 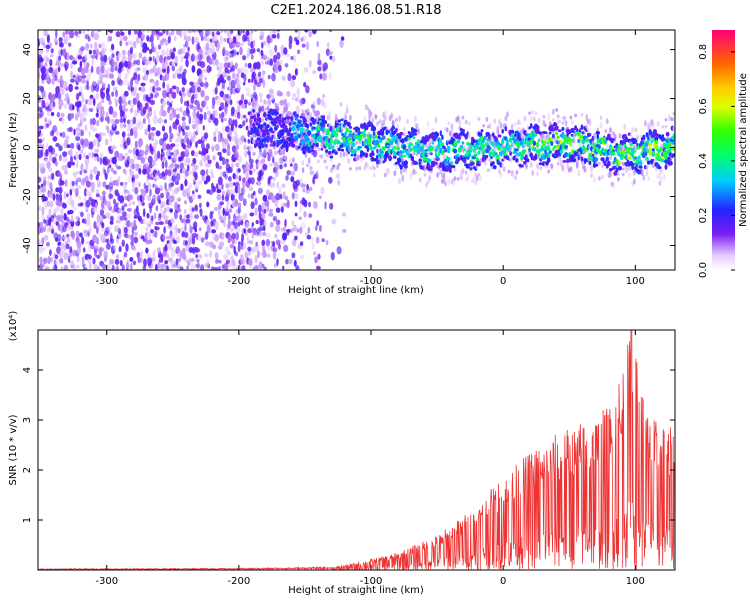 I want to click on heatmap-cell-noise-2056, so click(x=271, y=185).